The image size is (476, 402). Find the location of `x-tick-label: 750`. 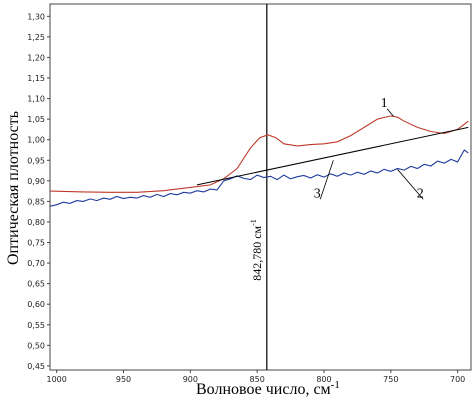

x-tick-label: 750 is located at coordinates (390, 379).